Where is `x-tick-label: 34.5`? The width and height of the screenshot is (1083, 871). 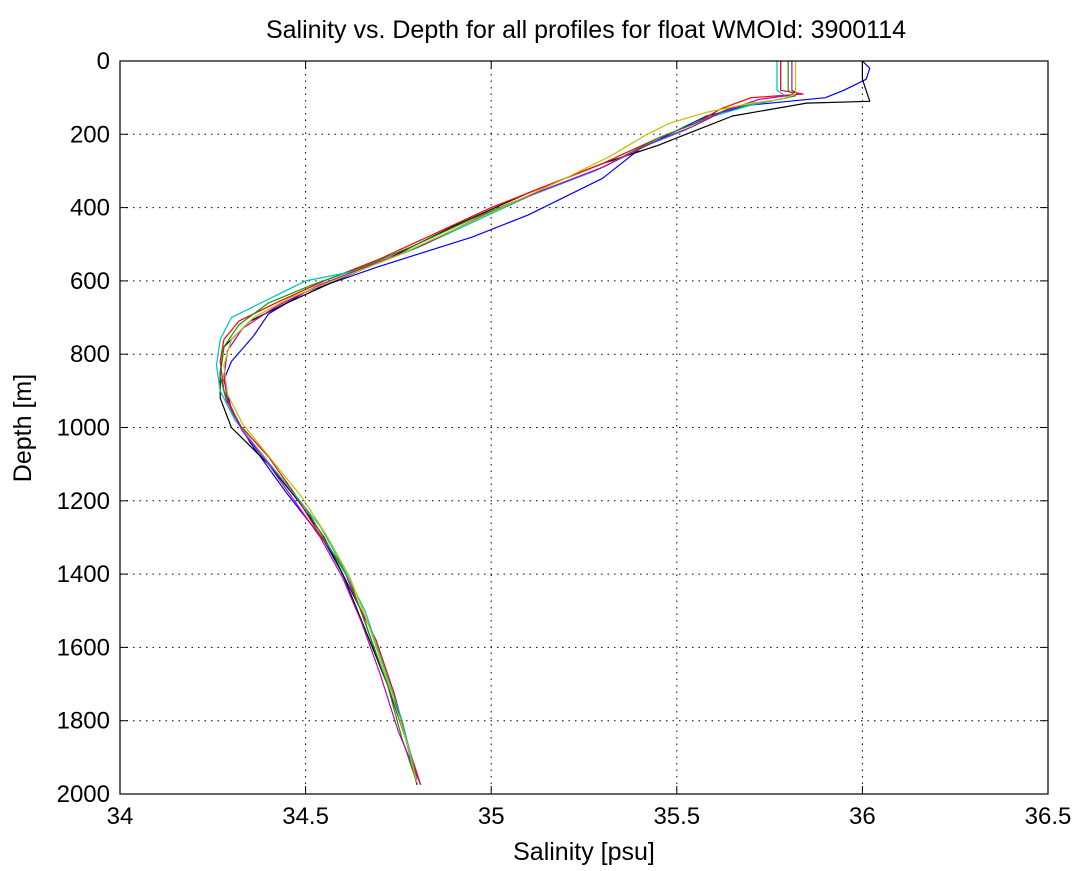
x-tick-label: 34.5 is located at coordinates (305, 816).